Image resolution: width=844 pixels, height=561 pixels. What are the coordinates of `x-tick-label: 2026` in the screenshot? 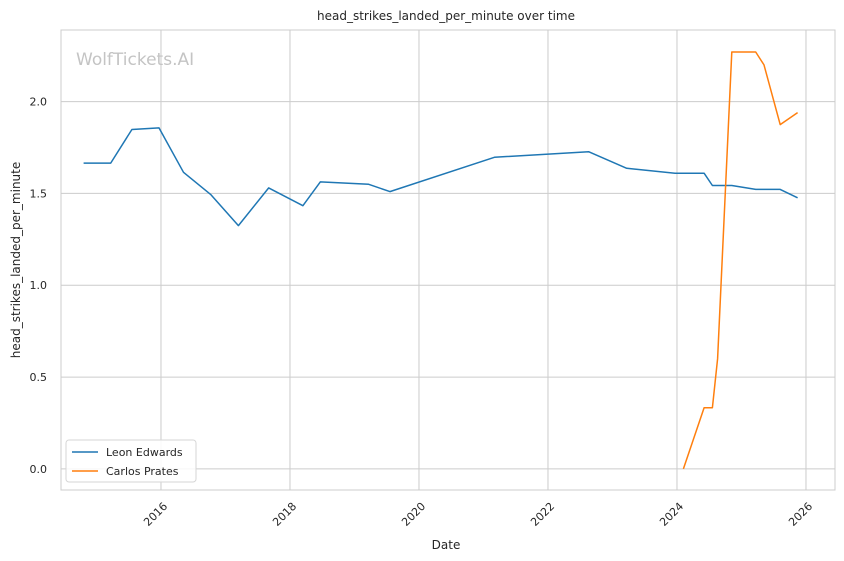 It's located at (800, 514).